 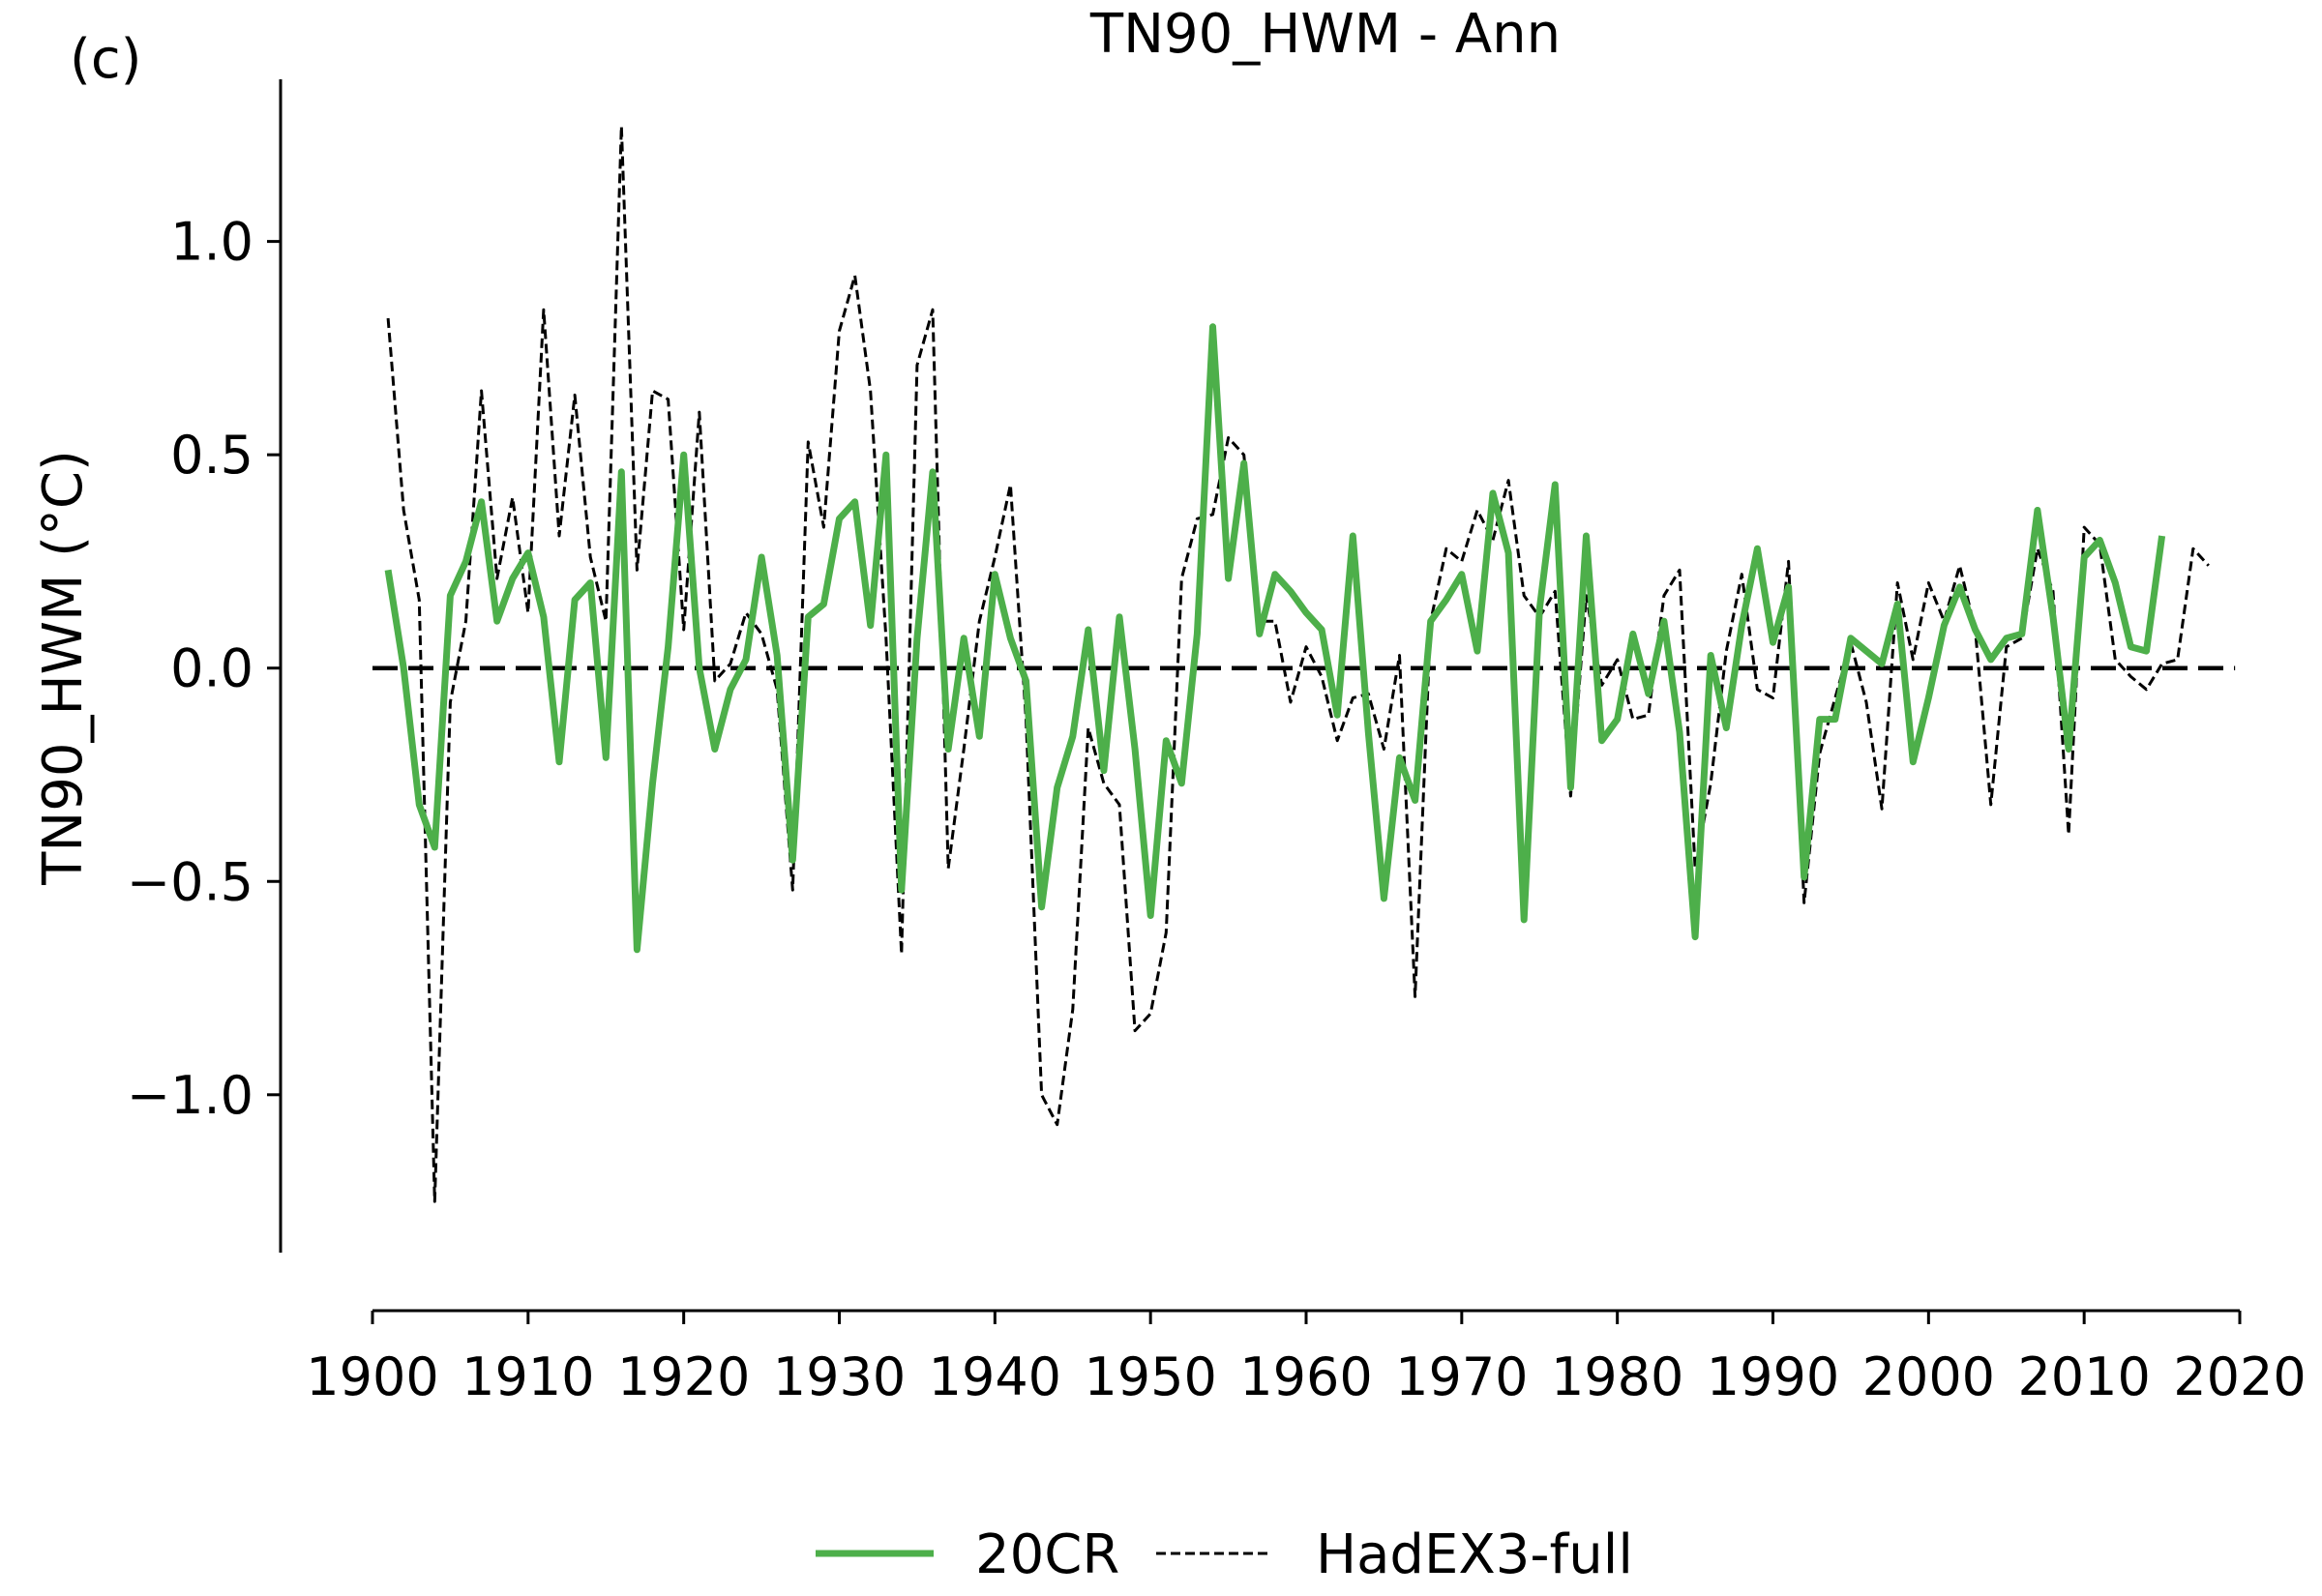 What do you see at coordinates (527, 1376) in the screenshot?
I see `x-tick-label: 1910` at bounding box center [527, 1376].